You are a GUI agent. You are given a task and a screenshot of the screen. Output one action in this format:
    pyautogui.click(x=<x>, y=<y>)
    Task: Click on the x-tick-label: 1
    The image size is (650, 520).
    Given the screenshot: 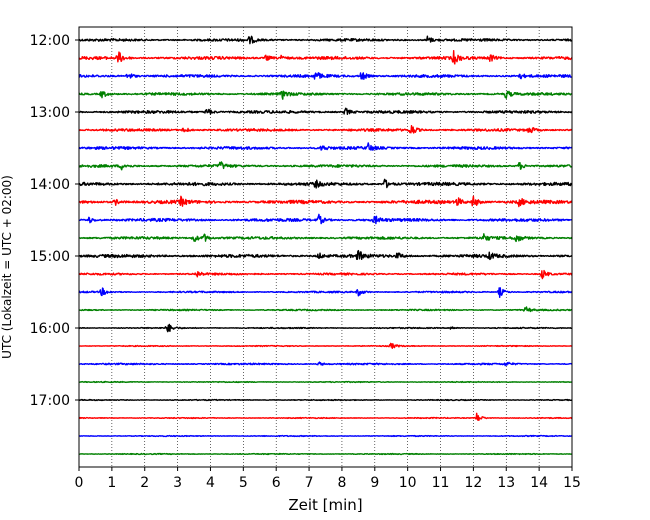 What is the action you would take?
    pyautogui.click(x=111, y=483)
    